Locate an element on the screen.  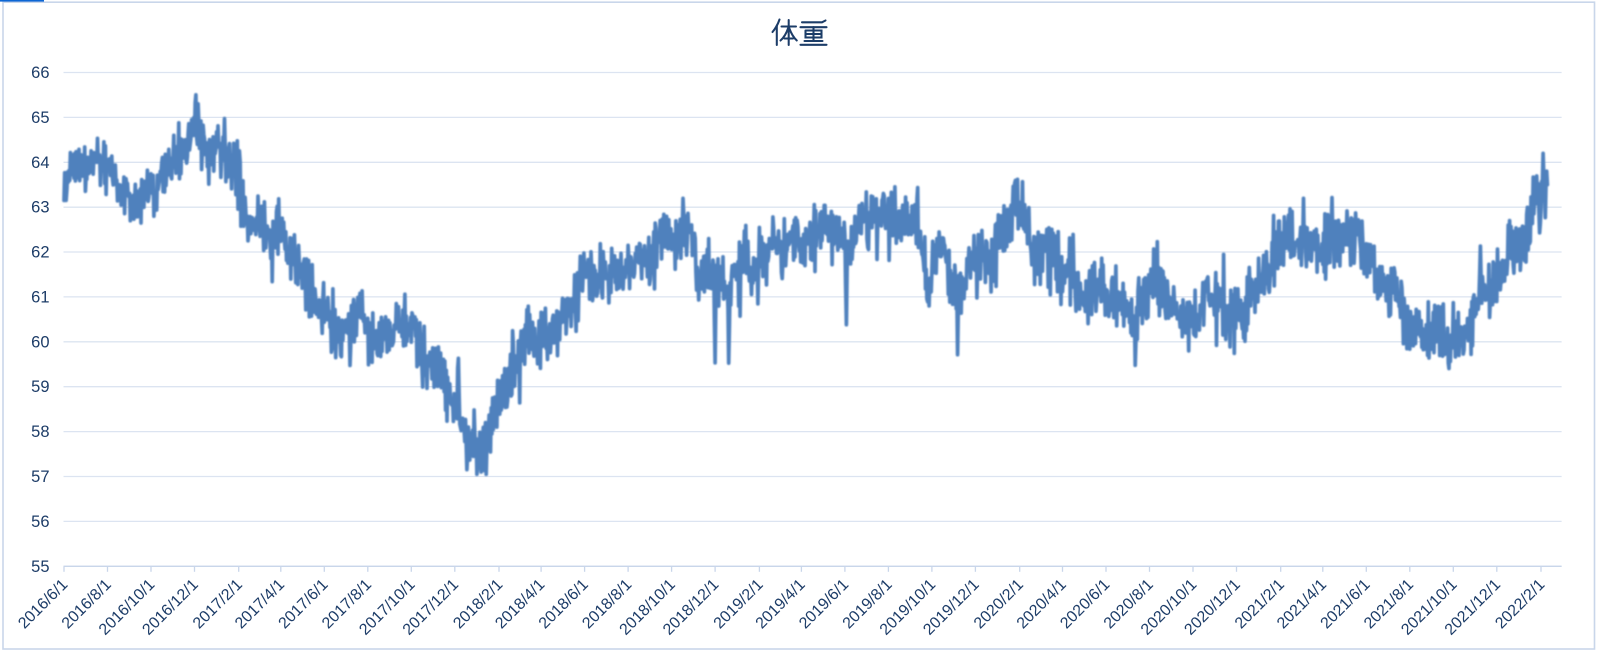
svg-text: 65 is located at coordinates (40, 118).